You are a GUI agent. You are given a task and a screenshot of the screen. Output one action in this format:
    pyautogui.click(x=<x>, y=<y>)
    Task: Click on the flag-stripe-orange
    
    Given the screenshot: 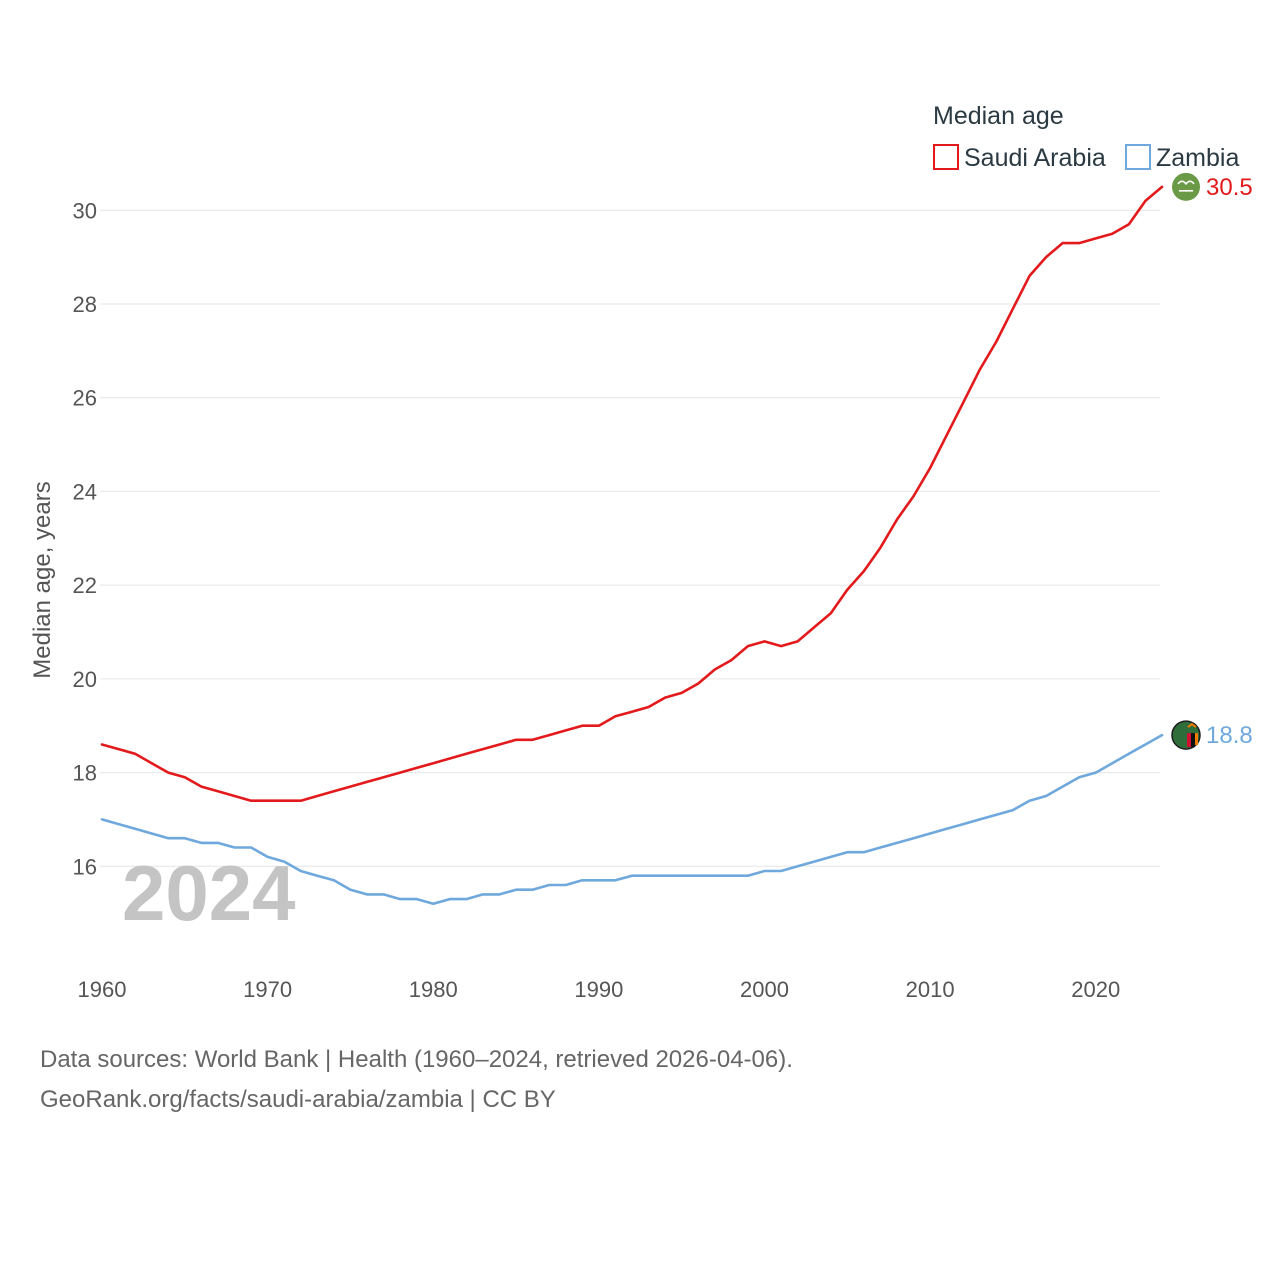 What is the action you would take?
    pyautogui.click(x=1196, y=739)
    